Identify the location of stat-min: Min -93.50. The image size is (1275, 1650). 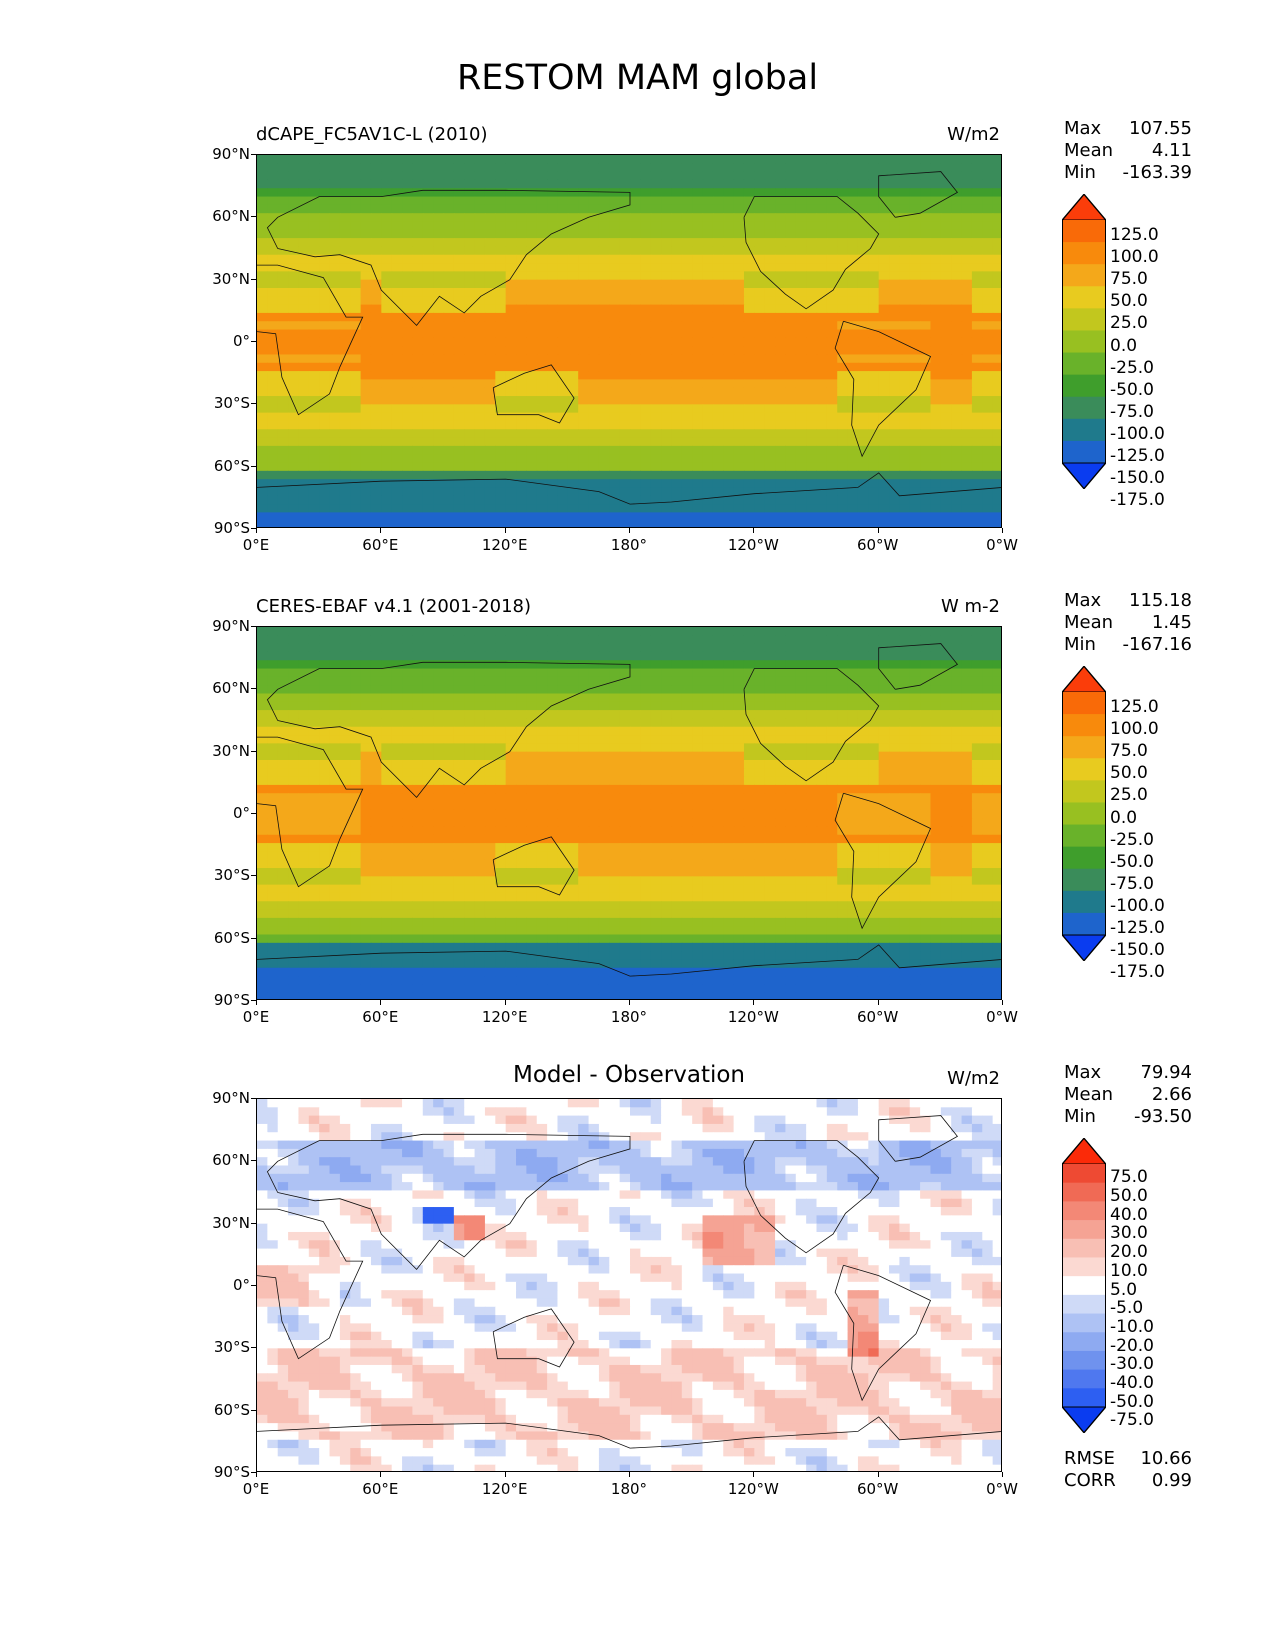
(1128, 1116).